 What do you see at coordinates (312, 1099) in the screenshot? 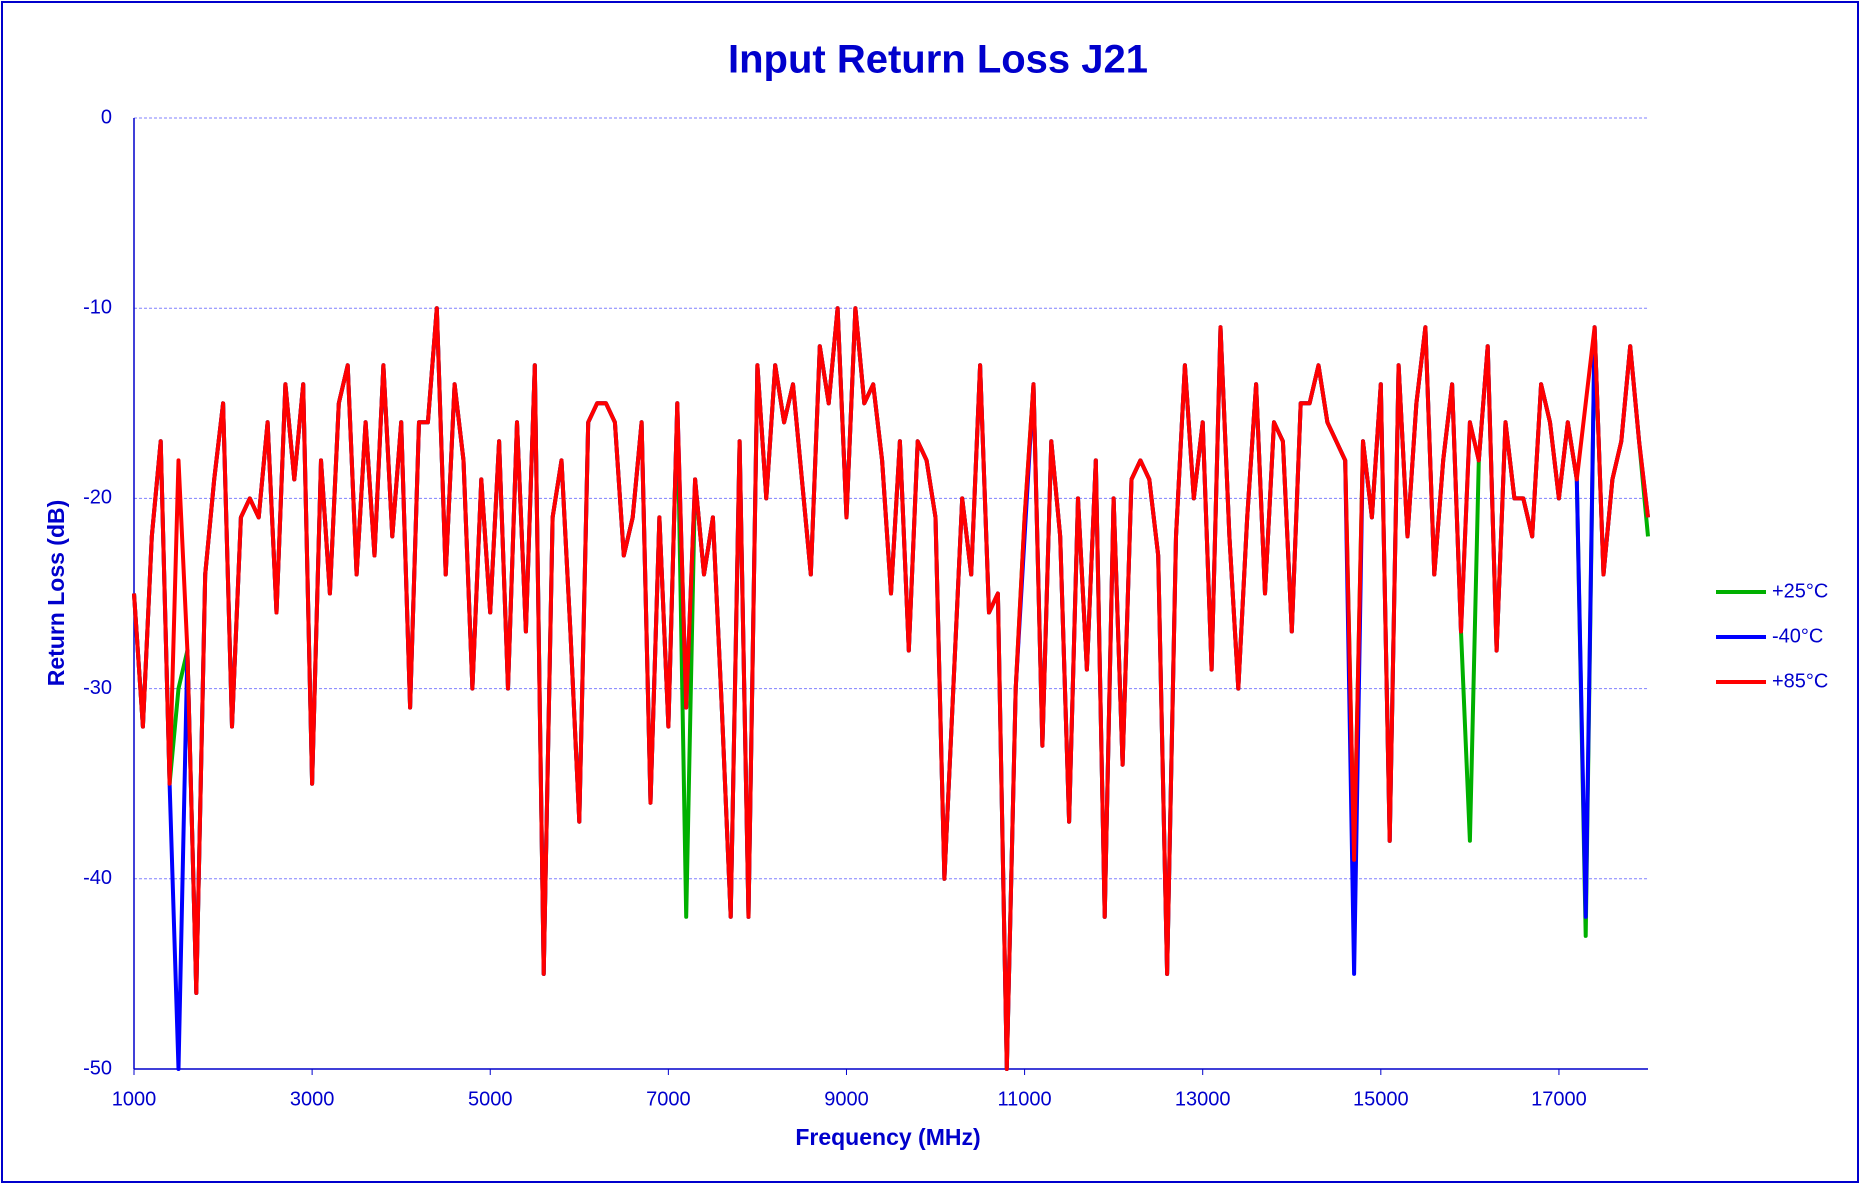
I see `x-tick-label: 3000` at bounding box center [312, 1099].